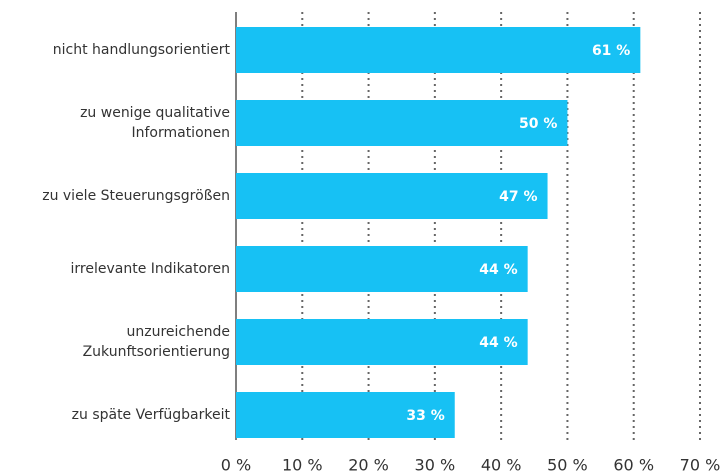  What do you see at coordinates (136, 196) in the screenshot?
I see `category-label: zu viele Steuerungsgrößen` at bounding box center [136, 196].